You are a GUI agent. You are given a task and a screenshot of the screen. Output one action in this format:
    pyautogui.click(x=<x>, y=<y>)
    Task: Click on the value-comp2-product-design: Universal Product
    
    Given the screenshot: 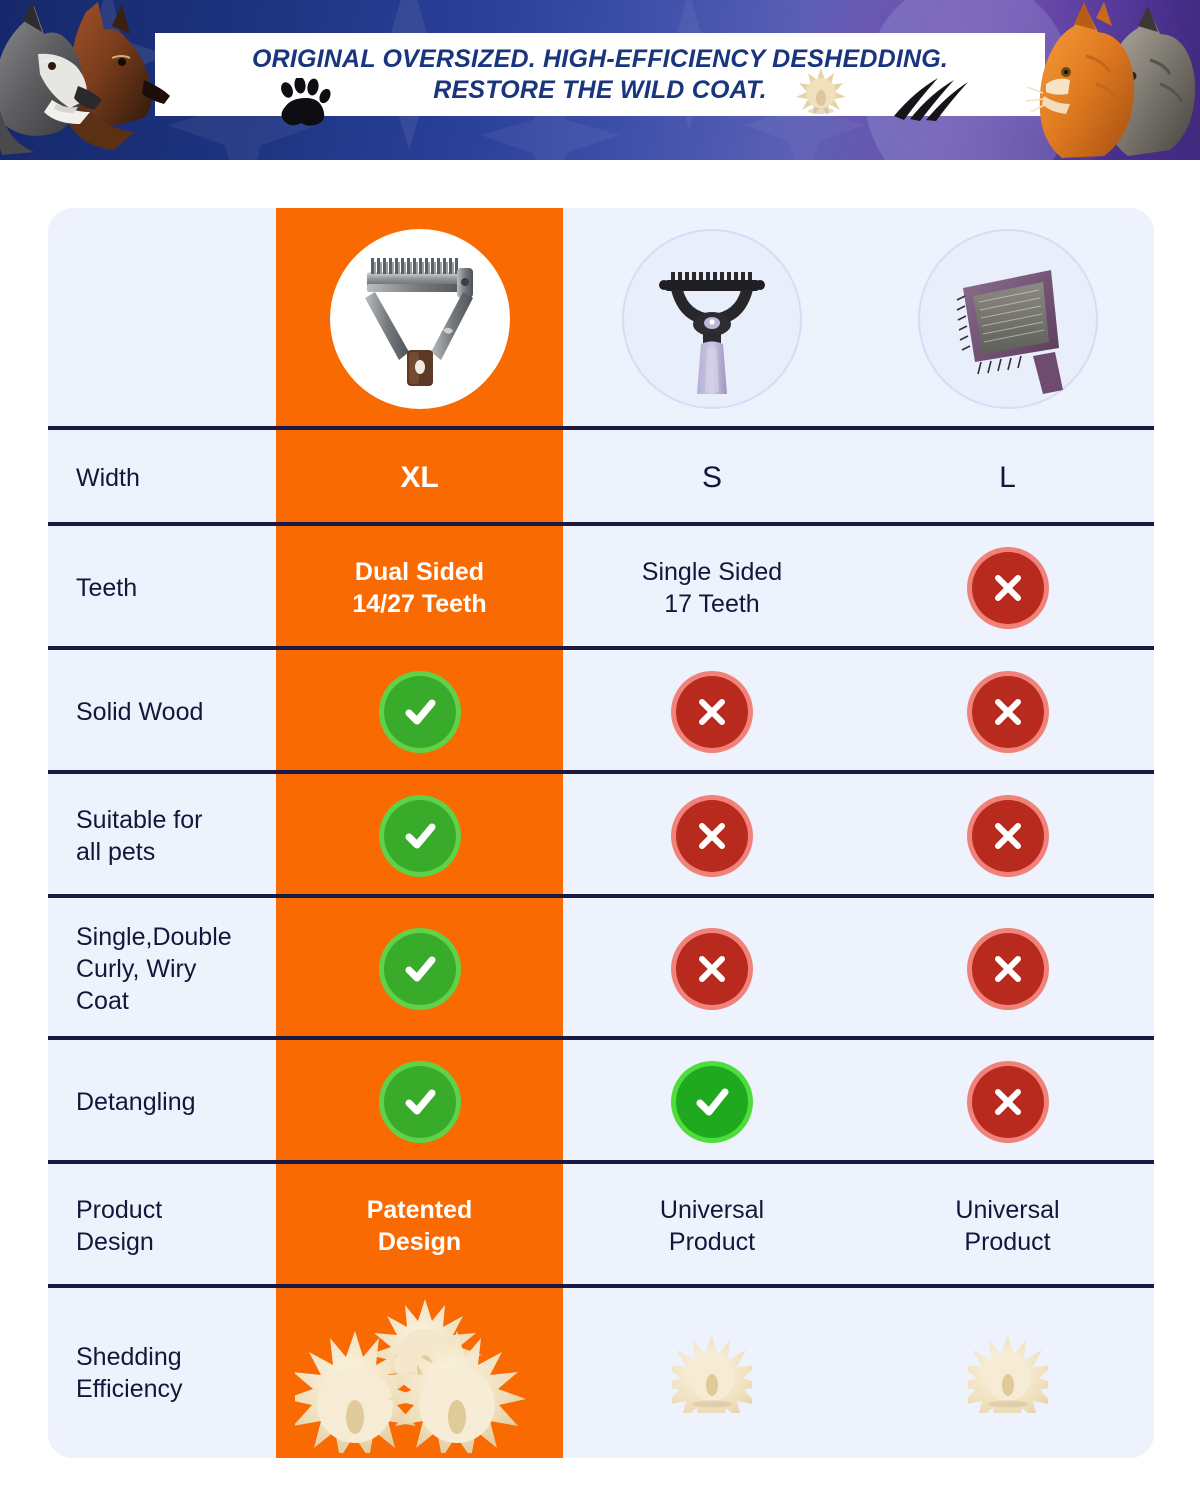 What is the action you would take?
    pyautogui.click(x=1007, y=1226)
    